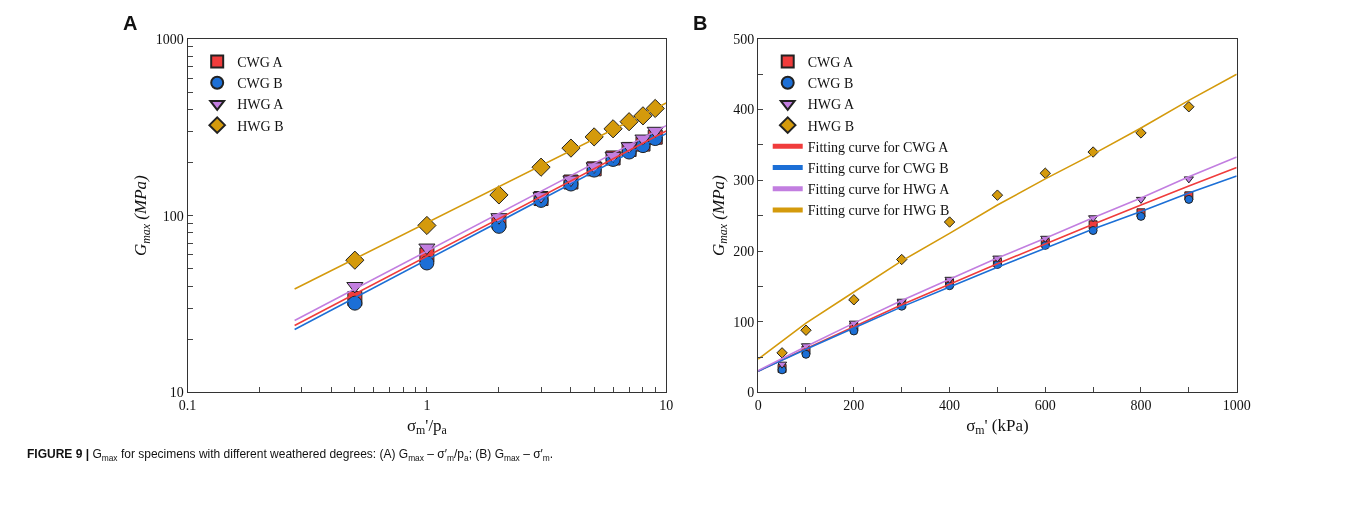 The image size is (1356, 513). What do you see at coordinates (187, 406) in the screenshot?
I see `x-tick-label: 0.1` at bounding box center [187, 406].